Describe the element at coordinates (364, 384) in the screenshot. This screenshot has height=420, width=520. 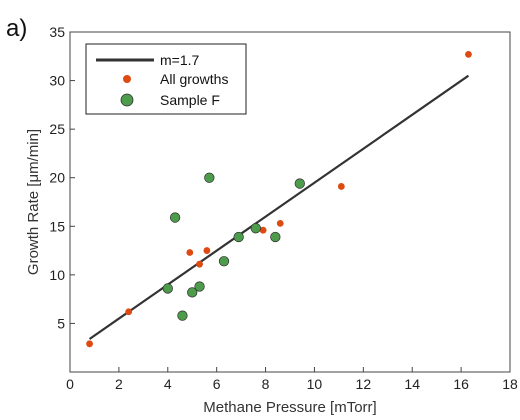
I see `x-tick-label: 12` at that location.